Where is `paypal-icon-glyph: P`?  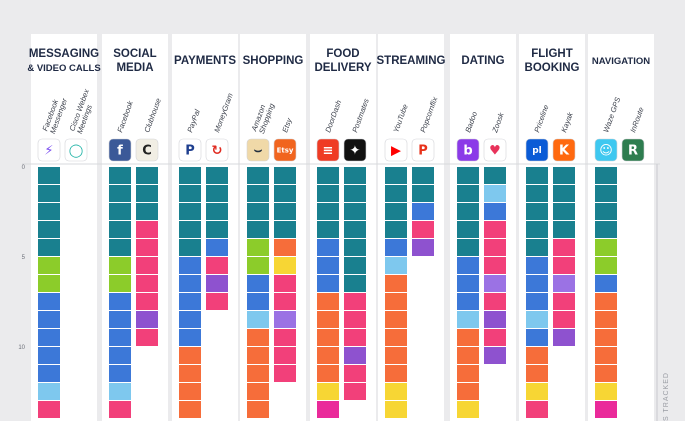 paypal-icon-glyph: P is located at coordinates (190, 151).